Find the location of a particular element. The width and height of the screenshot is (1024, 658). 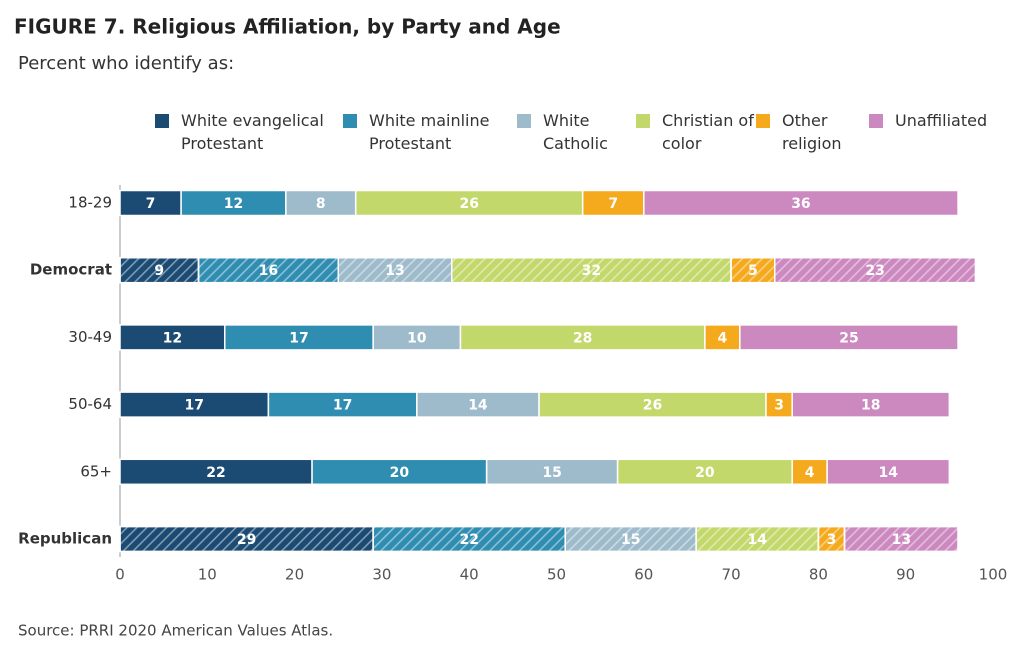

y-tick-label: Republican is located at coordinates (65, 539).